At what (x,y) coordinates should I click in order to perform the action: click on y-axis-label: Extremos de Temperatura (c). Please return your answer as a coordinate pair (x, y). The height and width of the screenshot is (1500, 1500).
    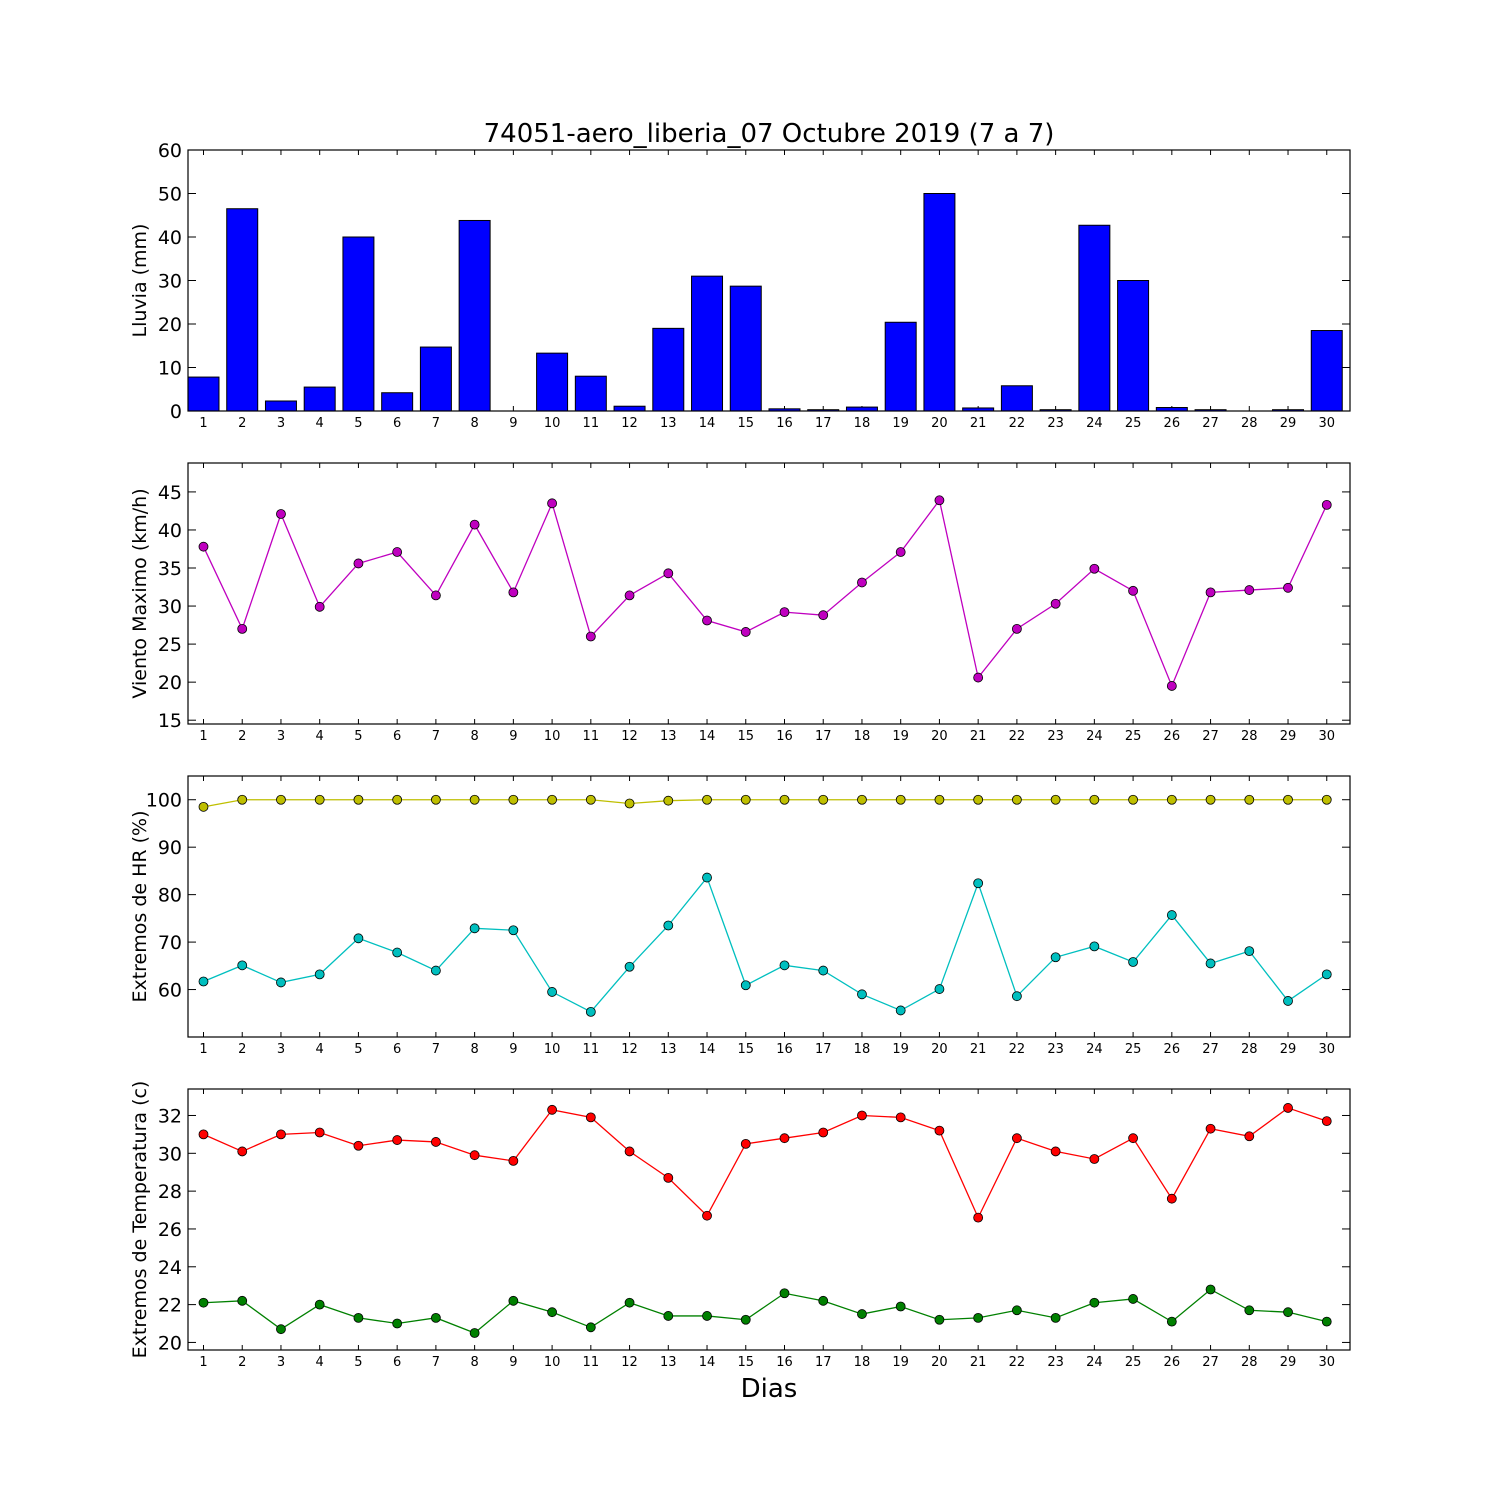
    Looking at the image, I should click on (140, 1220).